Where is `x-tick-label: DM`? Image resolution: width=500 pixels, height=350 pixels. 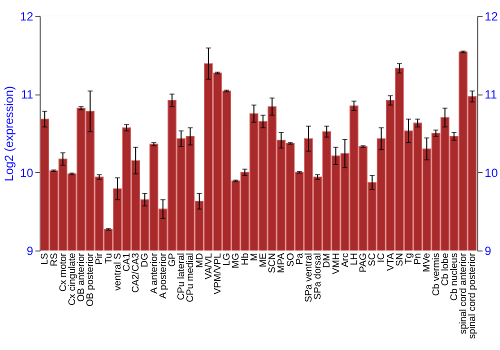
x-tick-label: DM is located at coordinates (327, 260).